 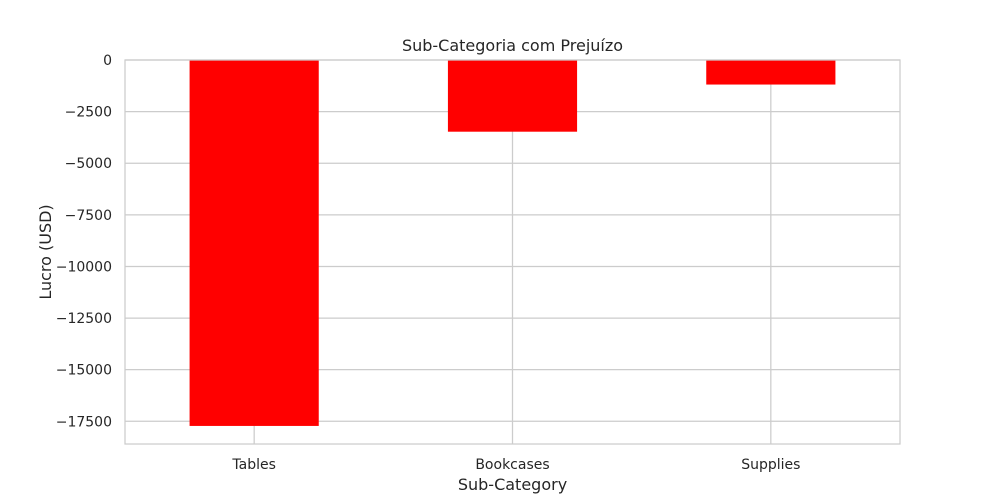 I want to click on bar-tables, so click(x=254, y=243).